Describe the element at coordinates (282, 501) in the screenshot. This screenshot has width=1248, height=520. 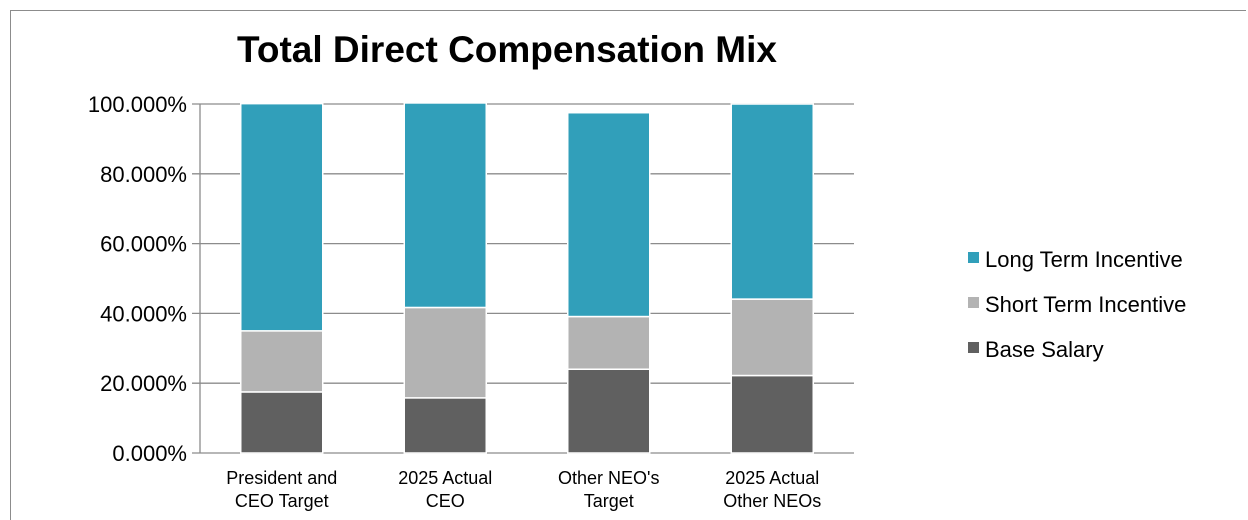
I see `x-tick-label: CEO Target` at that location.